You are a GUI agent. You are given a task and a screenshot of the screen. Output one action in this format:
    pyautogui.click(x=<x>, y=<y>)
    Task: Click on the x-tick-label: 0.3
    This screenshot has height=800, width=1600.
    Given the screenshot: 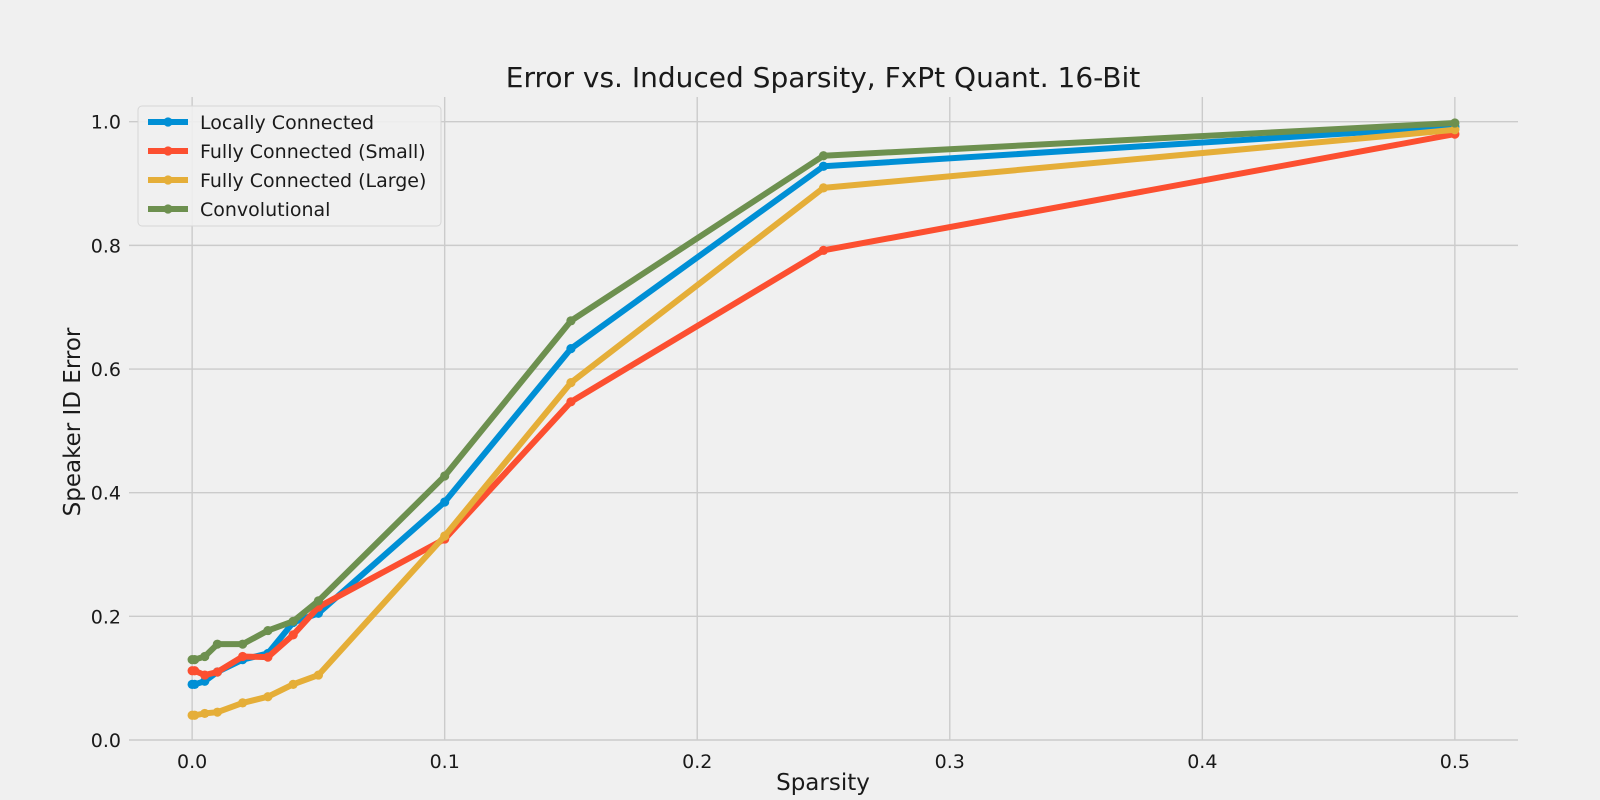 What is the action you would take?
    pyautogui.click(x=950, y=762)
    